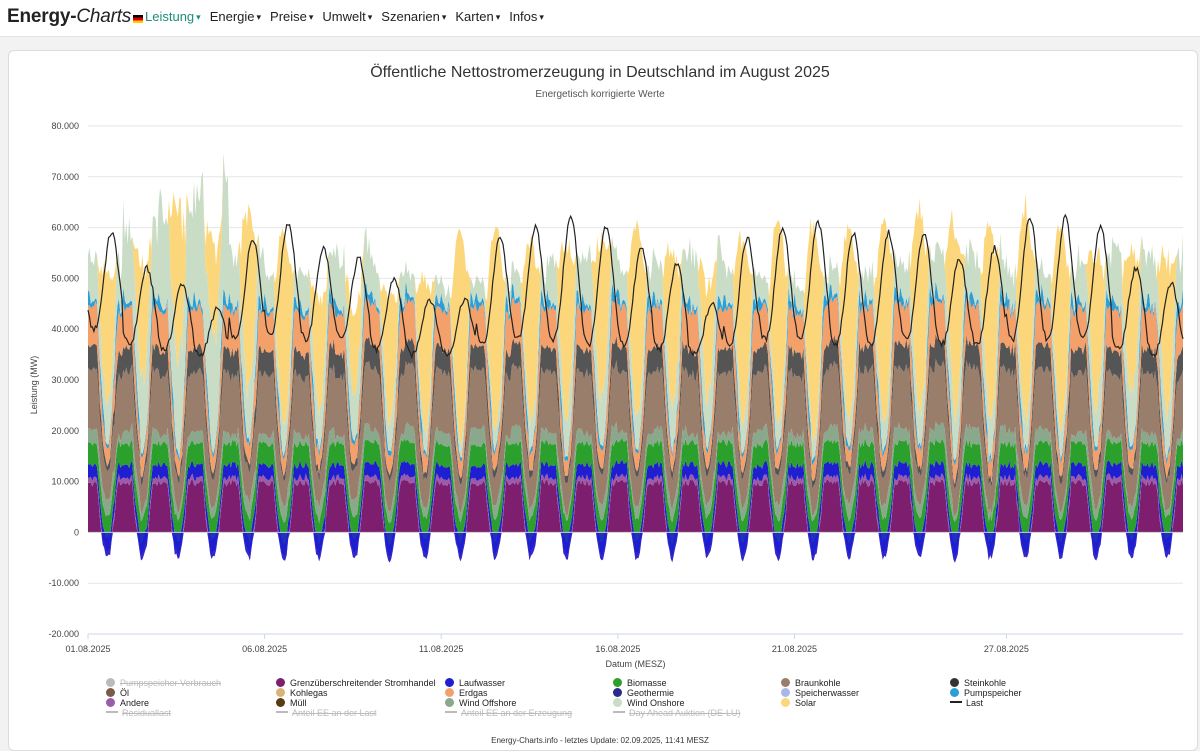 This screenshot has height=751, width=1200. I want to click on legend-item: Laufwasser, so click(475, 683).